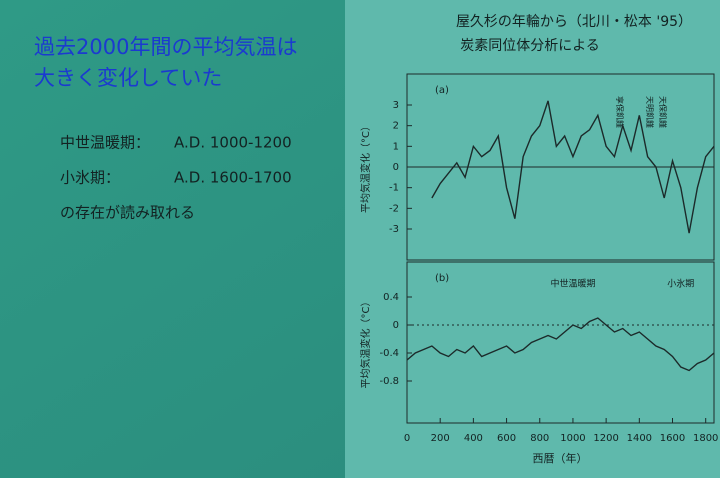  What do you see at coordinates (705, 438) in the screenshot?
I see `x-tick-label: 1800` at bounding box center [705, 438].